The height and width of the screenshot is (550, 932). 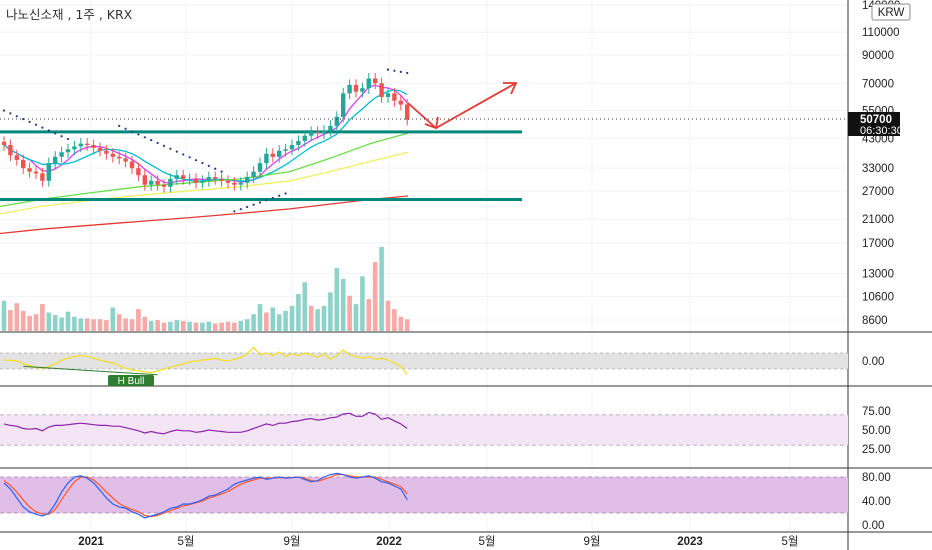 What do you see at coordinates (424, 430) in the screenshot?
I see `rsi-band` at bounding box center [424, 430].